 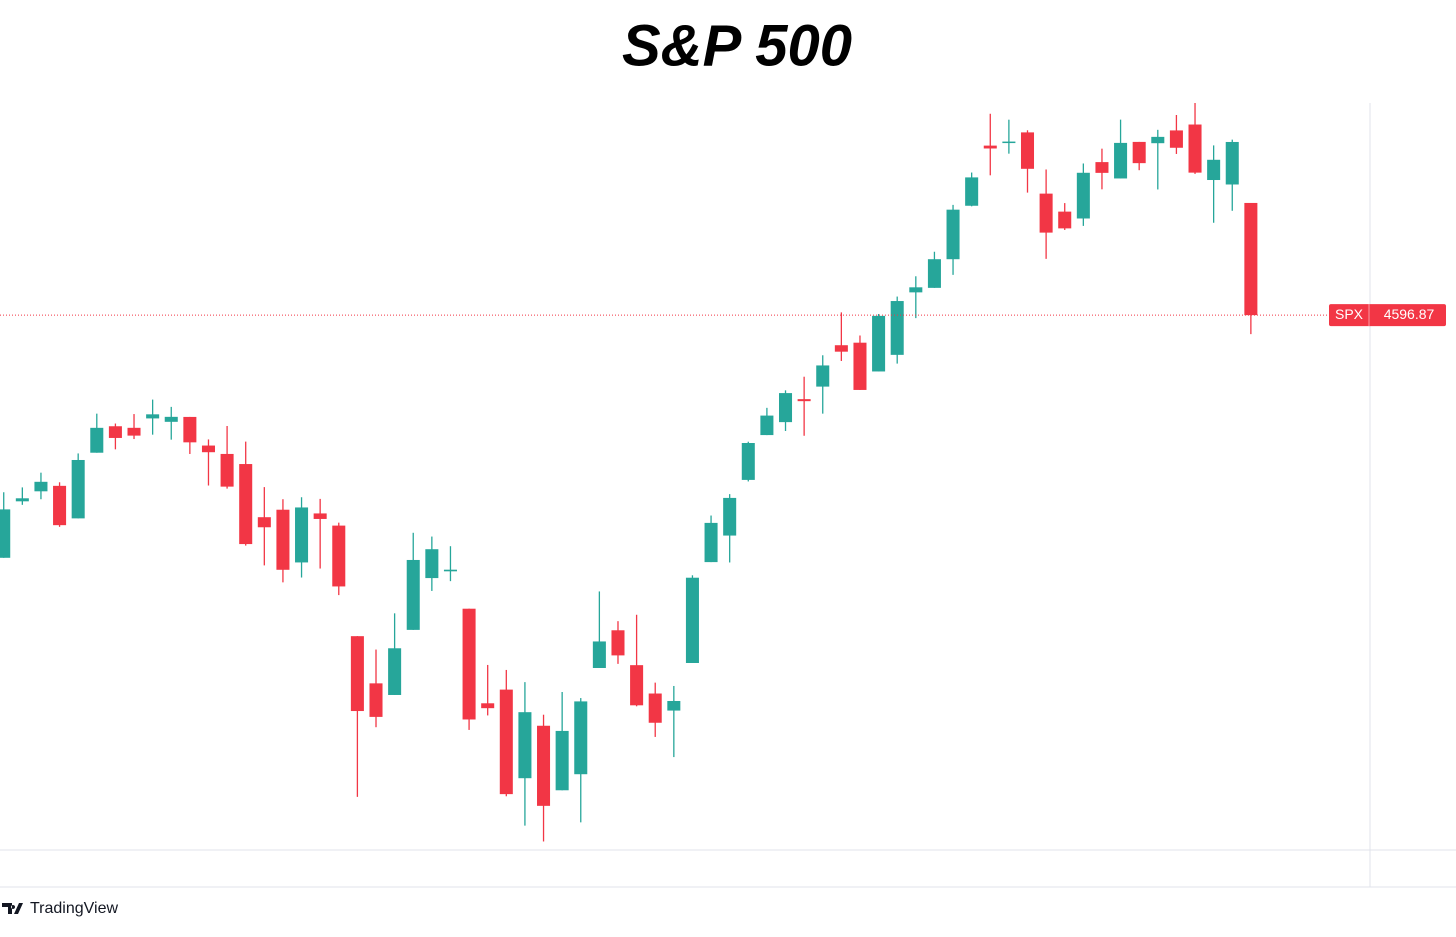 I want to click on last-price-tag, so click(x=1387, y=315).